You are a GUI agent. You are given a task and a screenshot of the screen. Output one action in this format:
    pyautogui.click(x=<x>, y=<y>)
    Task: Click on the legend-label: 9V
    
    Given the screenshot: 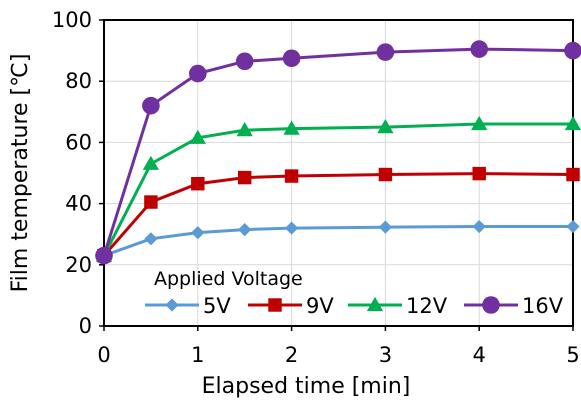 What is the action you would take?
    pyautogui.click(x=320, y=306)
    